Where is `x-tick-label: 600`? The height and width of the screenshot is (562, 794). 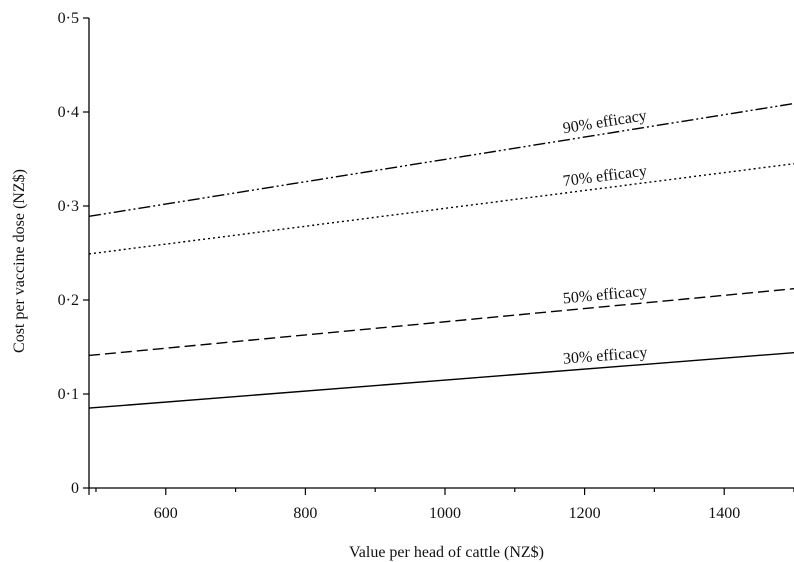
x-tick-label: 600 is located at coordinates (166, 513).